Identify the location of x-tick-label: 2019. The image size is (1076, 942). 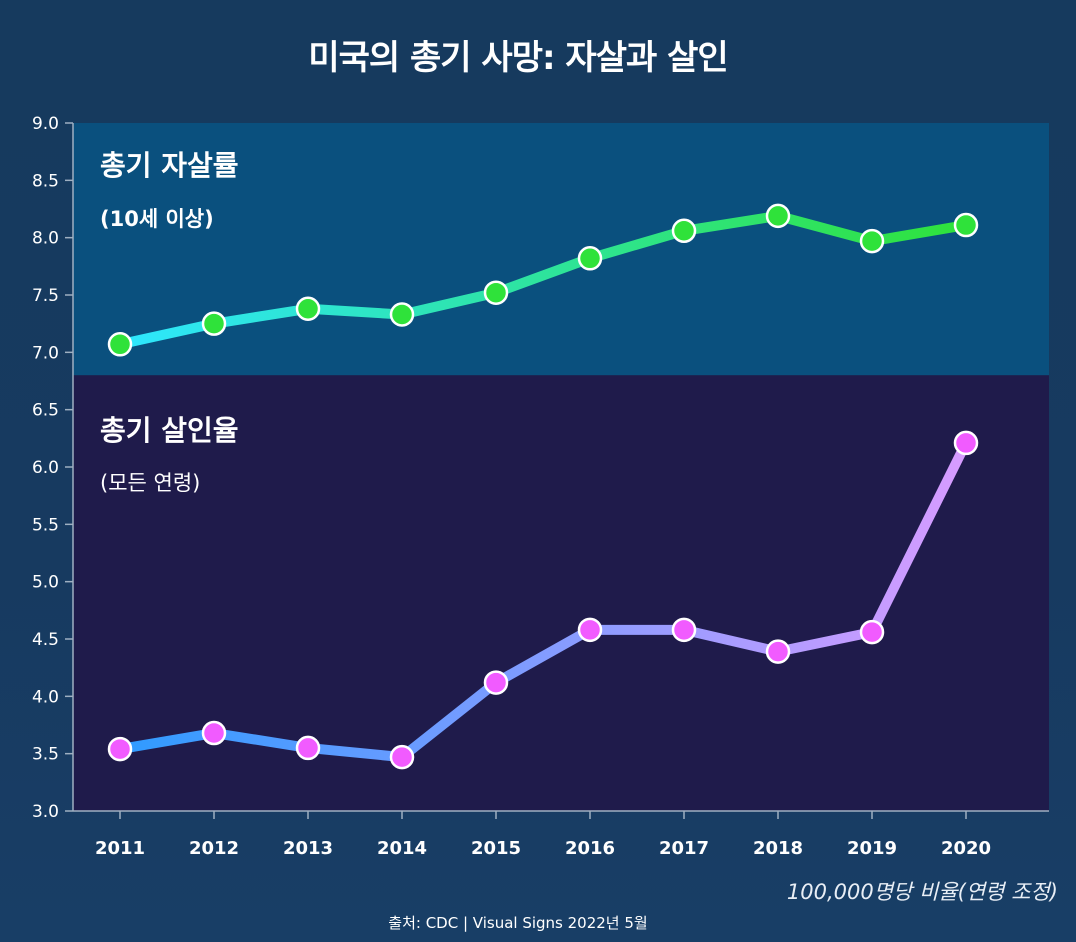
(872, 848).